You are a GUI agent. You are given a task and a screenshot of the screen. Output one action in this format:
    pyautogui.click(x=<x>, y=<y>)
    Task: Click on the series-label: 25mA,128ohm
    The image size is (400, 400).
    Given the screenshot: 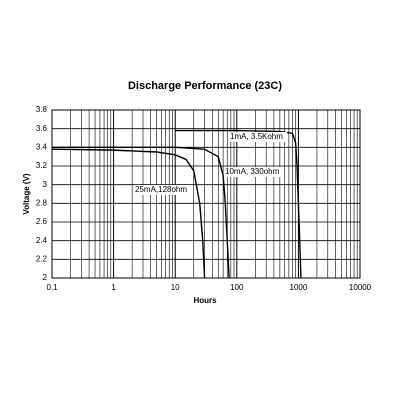 What is the action you would take?
    pyautogui.click(x=161, y=189)
    